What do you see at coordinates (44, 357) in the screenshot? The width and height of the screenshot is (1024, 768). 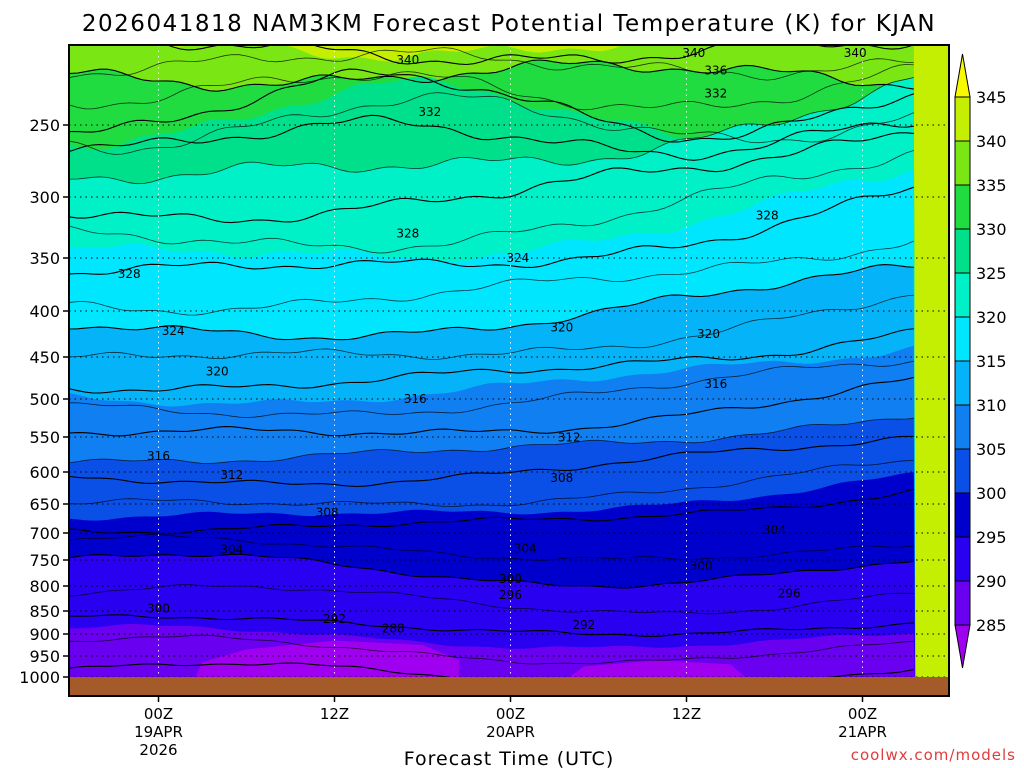 I see `y-tick-label: 450` at bounding box center [44, 357].